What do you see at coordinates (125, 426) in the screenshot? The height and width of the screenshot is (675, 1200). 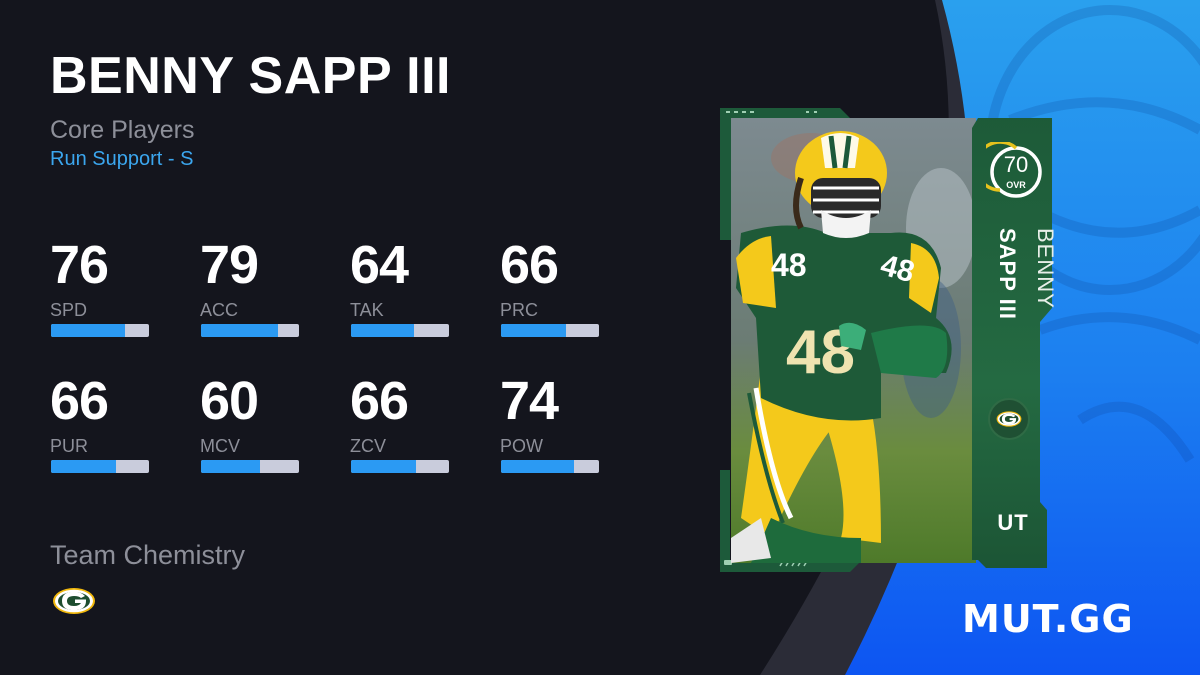 I see `stat-pur: 66 PUR` at bounding box center [125, 426].